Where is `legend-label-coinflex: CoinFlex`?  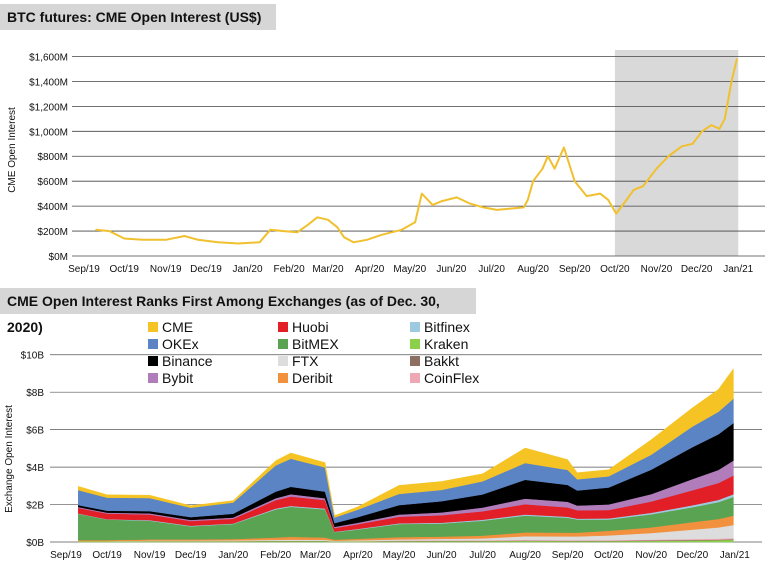 legend-label-coinflex: CoinFlex is located at coordinates (451, 378).